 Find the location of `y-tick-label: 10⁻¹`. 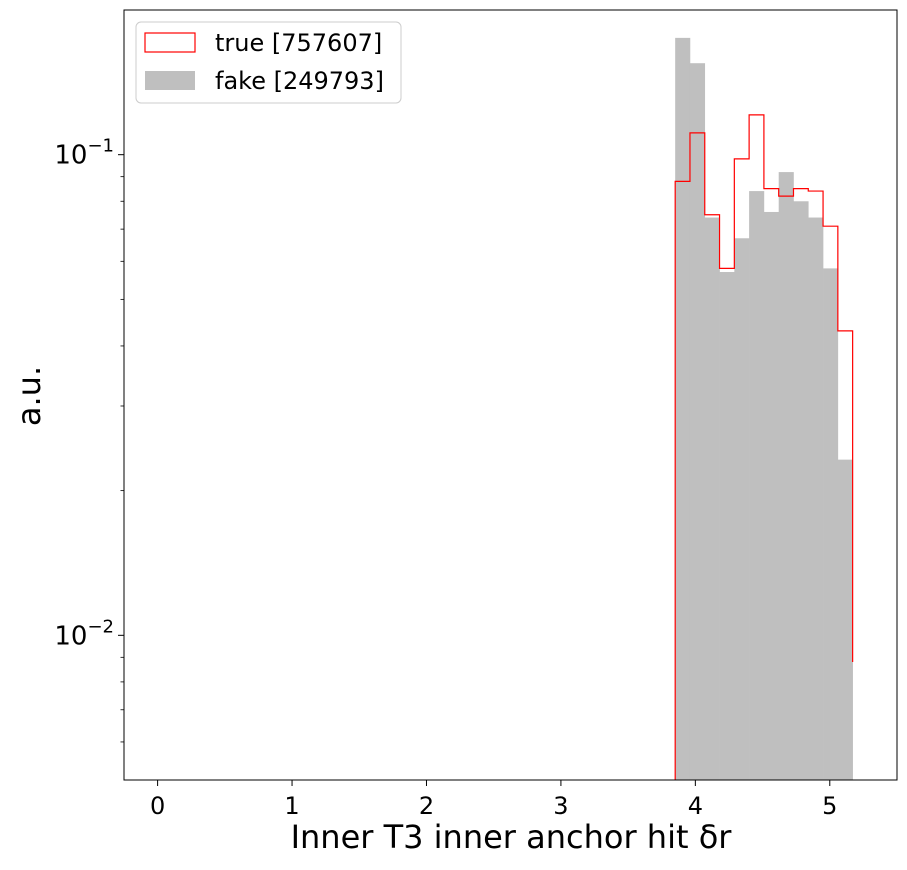

y-tick-label: 10⁻¹ is located at coordinates (84, 153).